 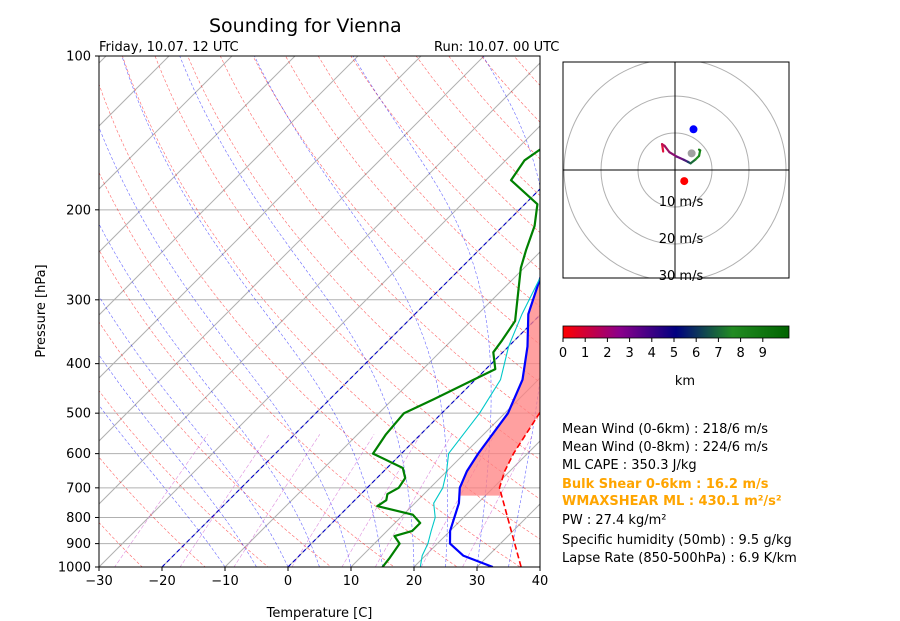 I want to click on x-tick-label: 20, so click(x=414, y=581).